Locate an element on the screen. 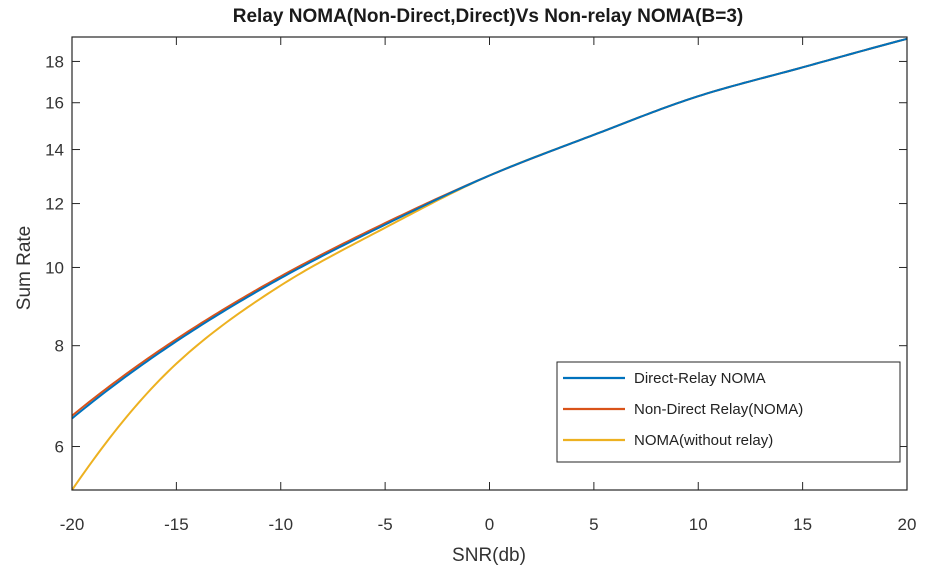 The width and height of the screenshot is (925, 575). y-tick-label-2: 10 is located at coordinates (54, 267).